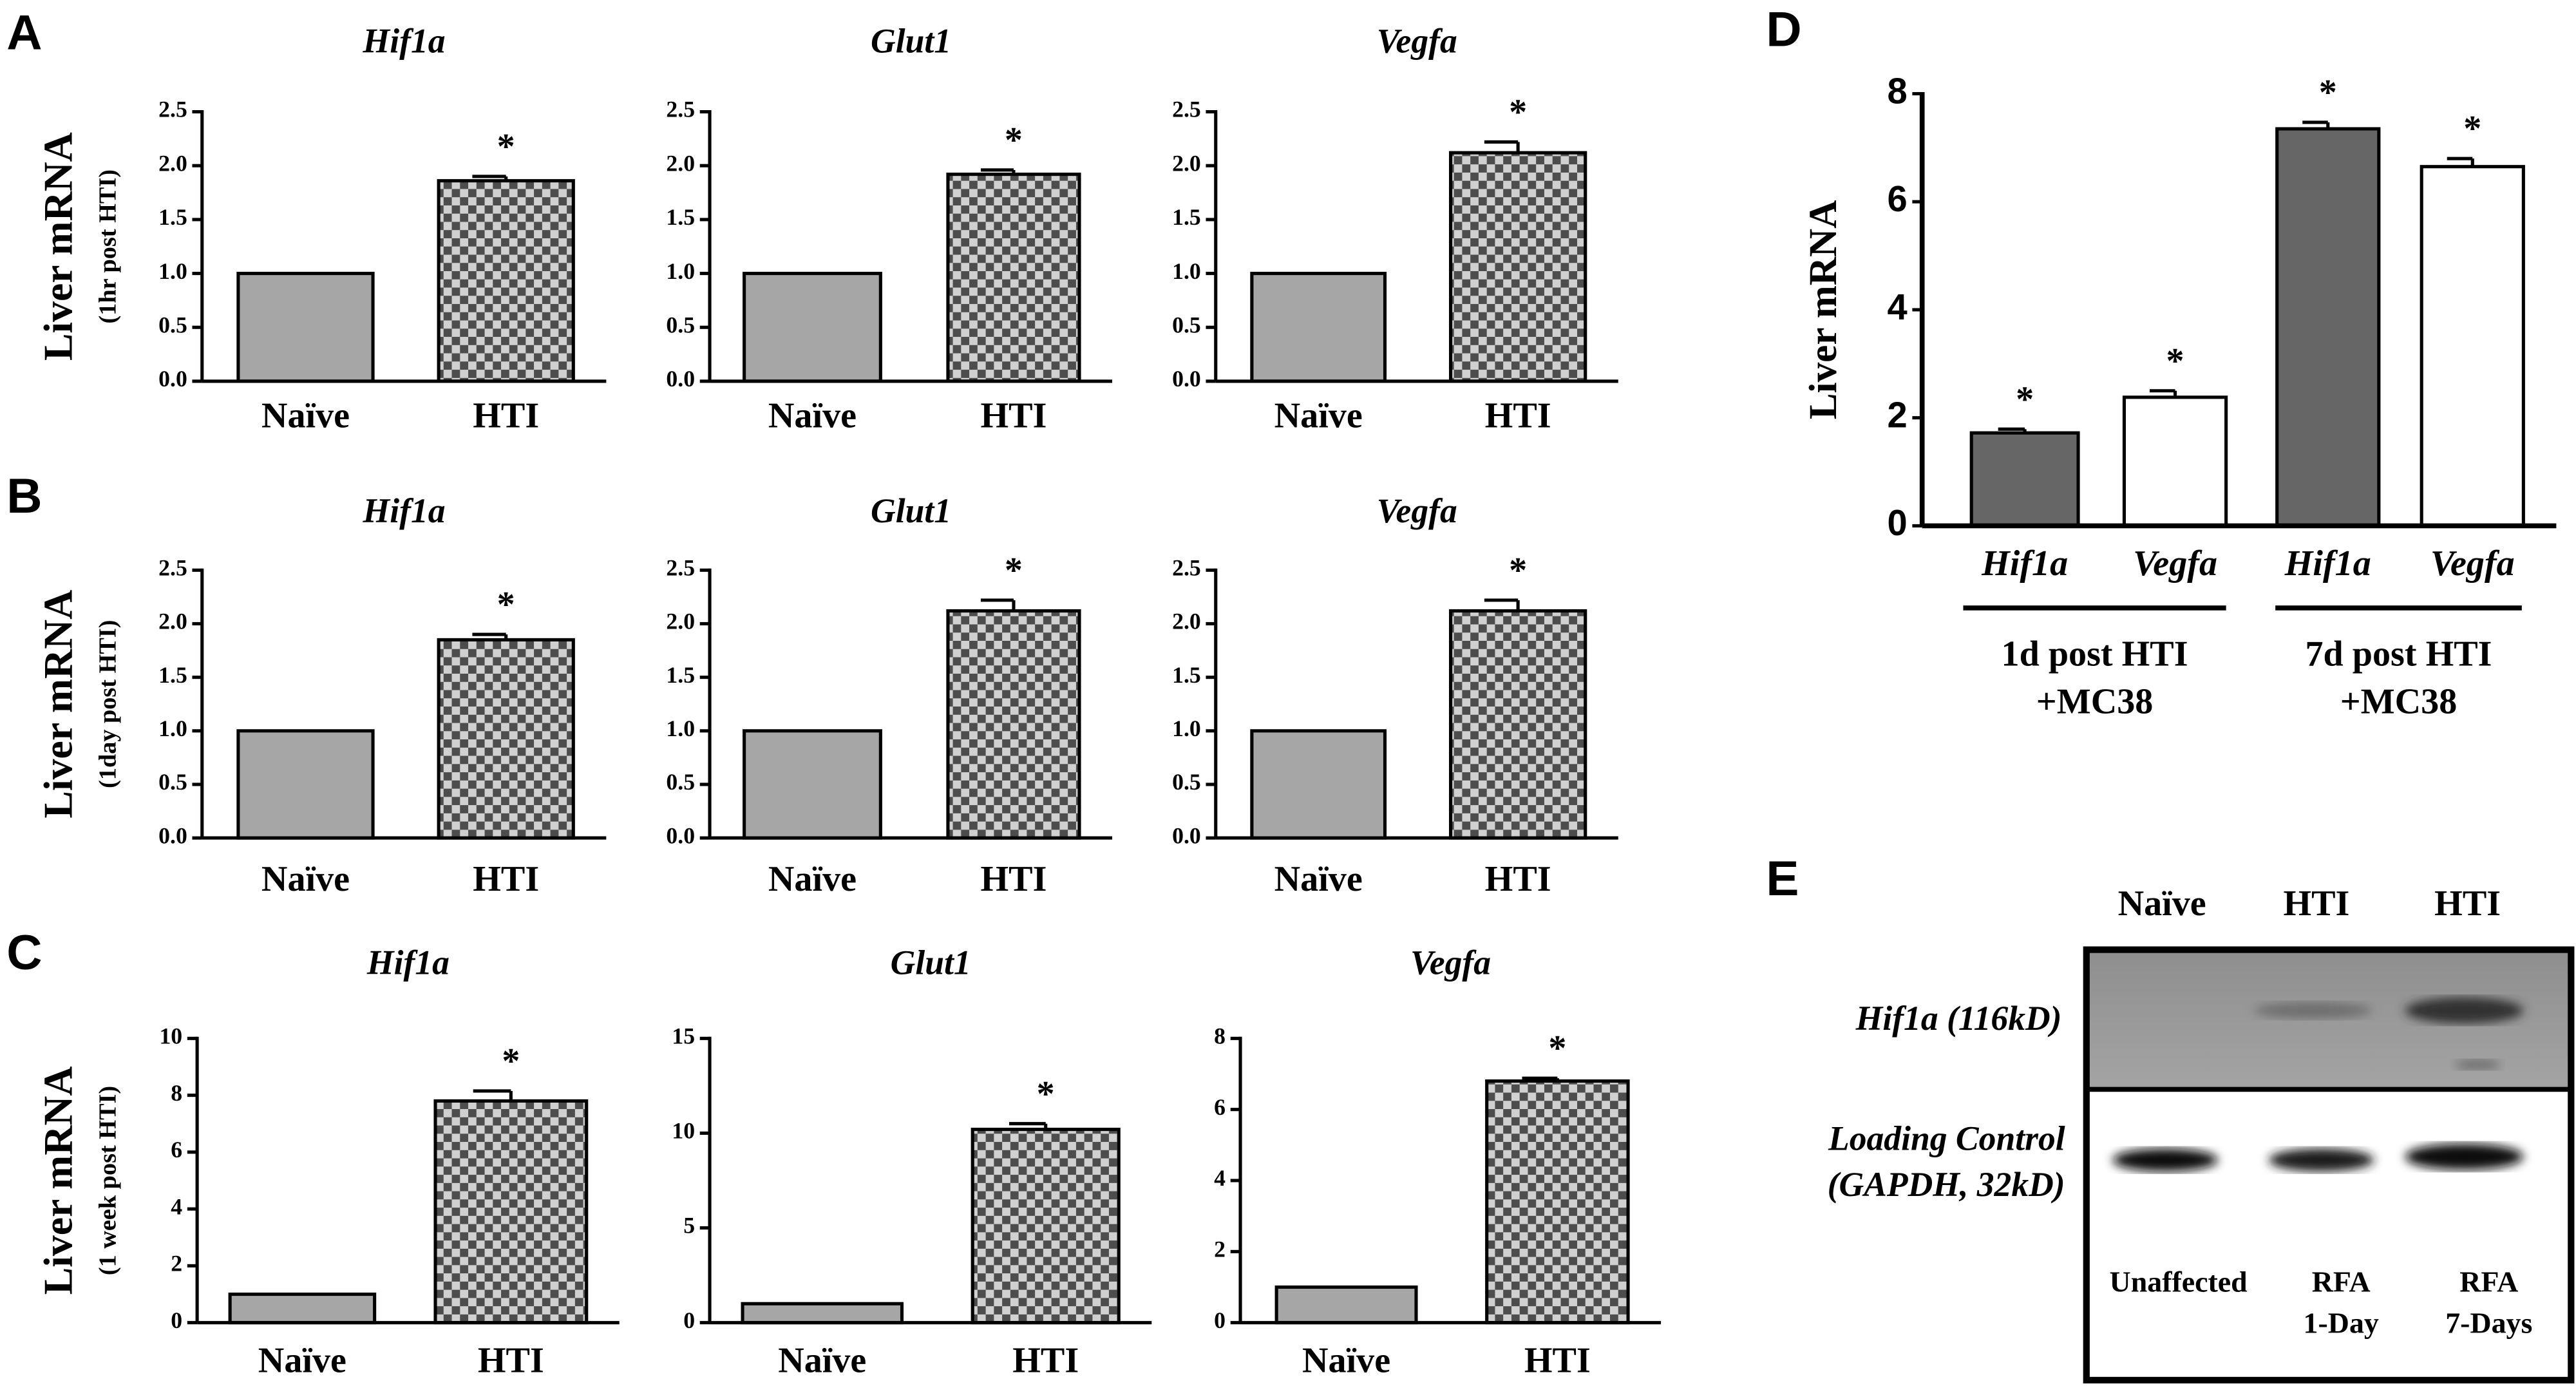  I want to click on y-axis-sublabel: (1 week post HTI), so click(108, 1180).